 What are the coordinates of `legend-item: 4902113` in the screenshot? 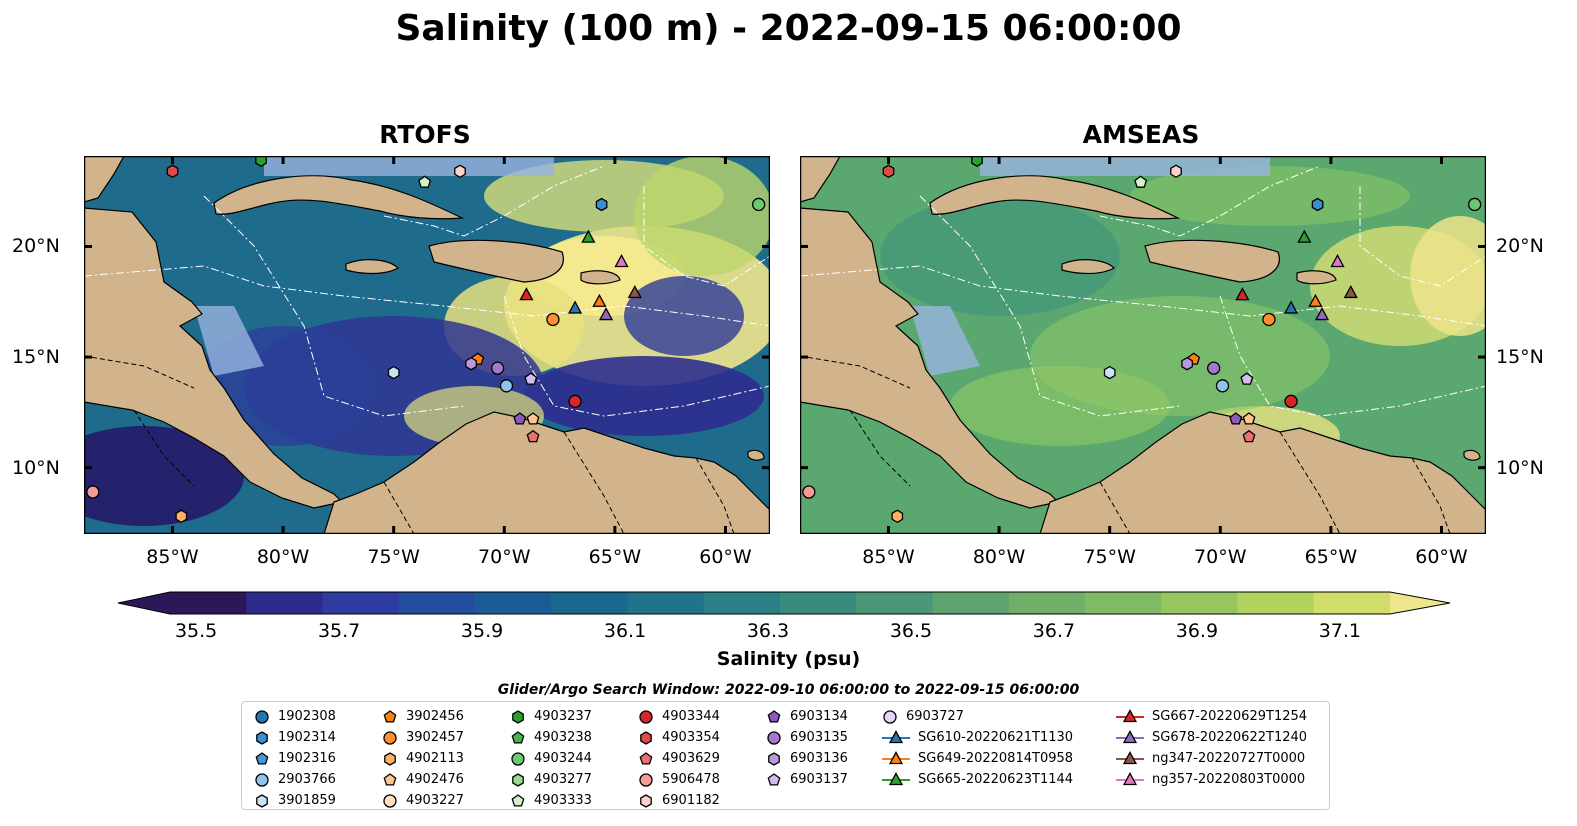 It's located at (423, 758).